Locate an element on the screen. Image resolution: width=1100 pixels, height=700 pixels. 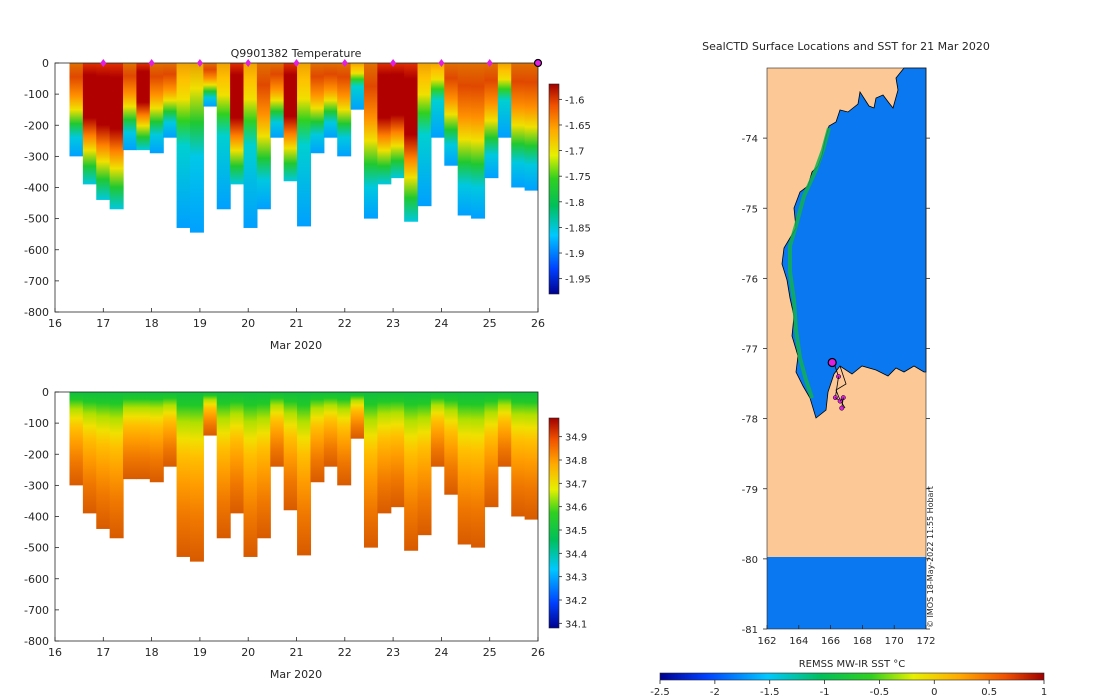
x-tick-label: 26 is located at coordinates (538, 323).